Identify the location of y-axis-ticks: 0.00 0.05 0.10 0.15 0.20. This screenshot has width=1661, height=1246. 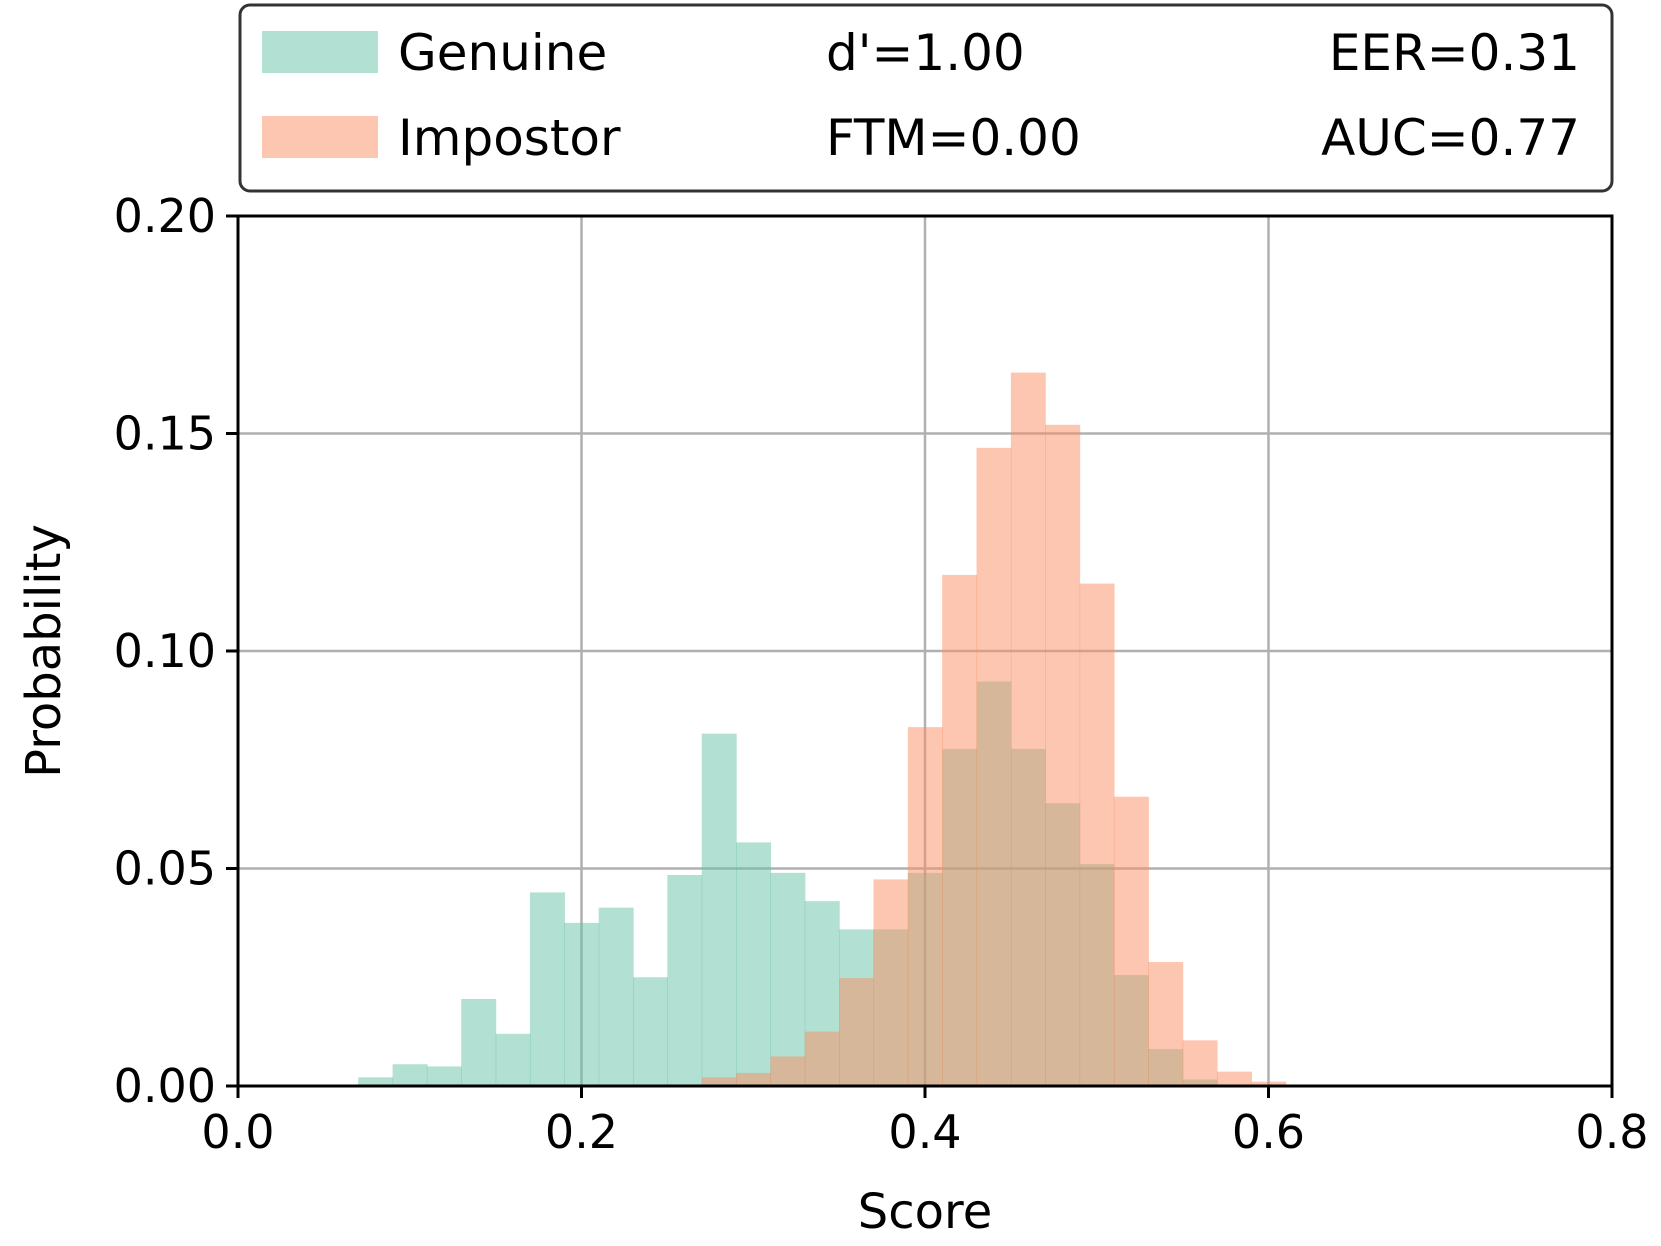
(176, 651).